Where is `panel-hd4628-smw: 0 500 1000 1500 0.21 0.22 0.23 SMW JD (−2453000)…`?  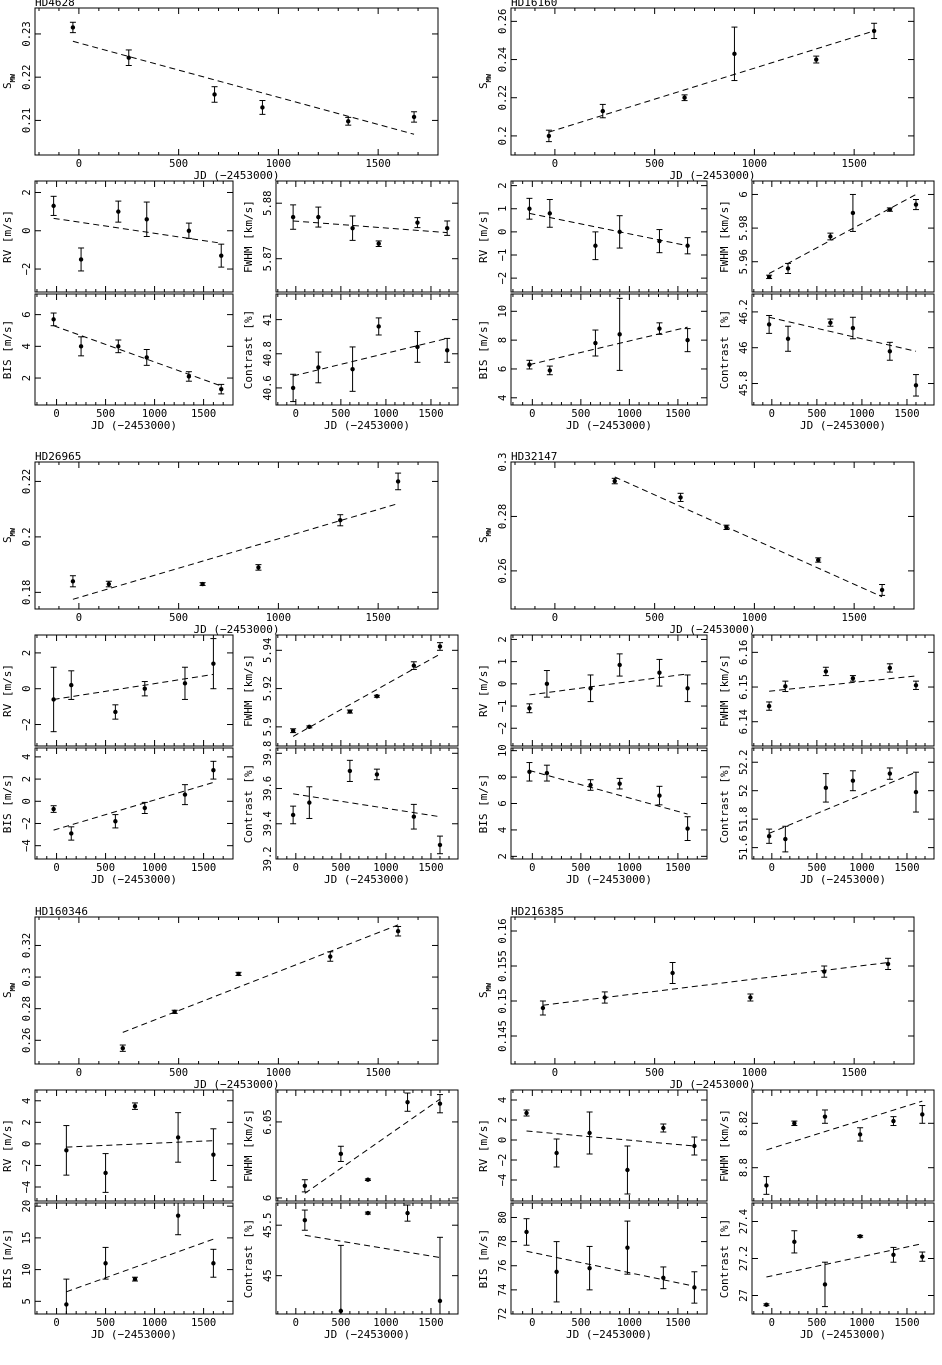 panel-hd4628-smw: 0 500 1000 1500 0.21 0.22 0.23 SMW JD (−2453000)… is located at coordinates (220, 91).